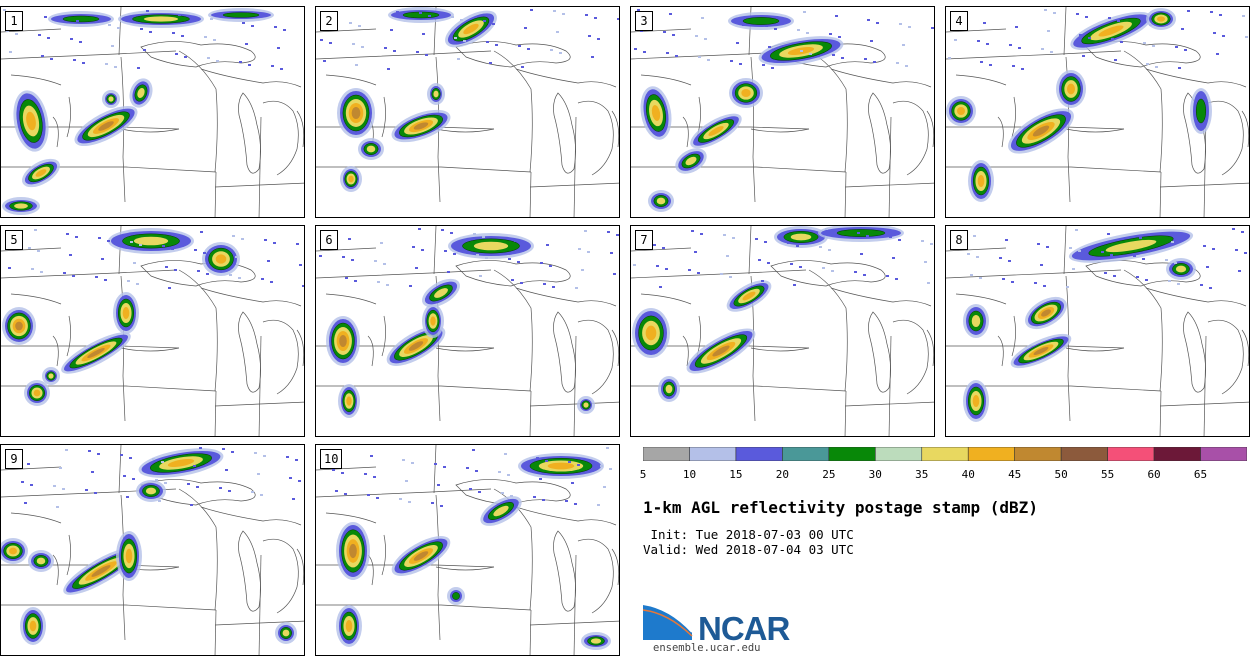  Describe the element at coordinates (713, 454) in the screenshot. I see `colorbar-segment` at that location.